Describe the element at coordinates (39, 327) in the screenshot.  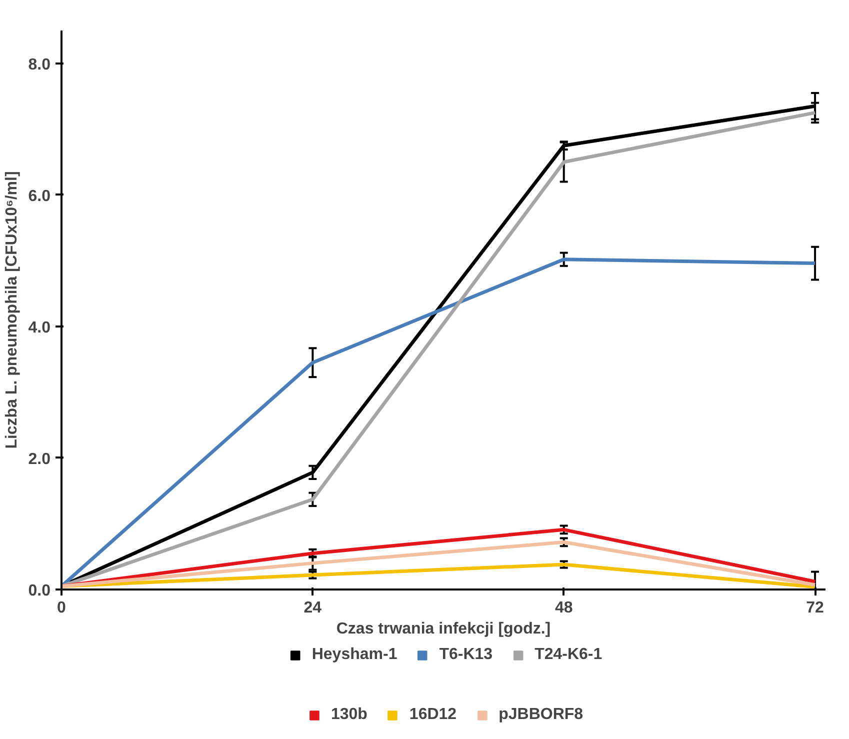
I see `y-tick-label: 4.0` at that location.